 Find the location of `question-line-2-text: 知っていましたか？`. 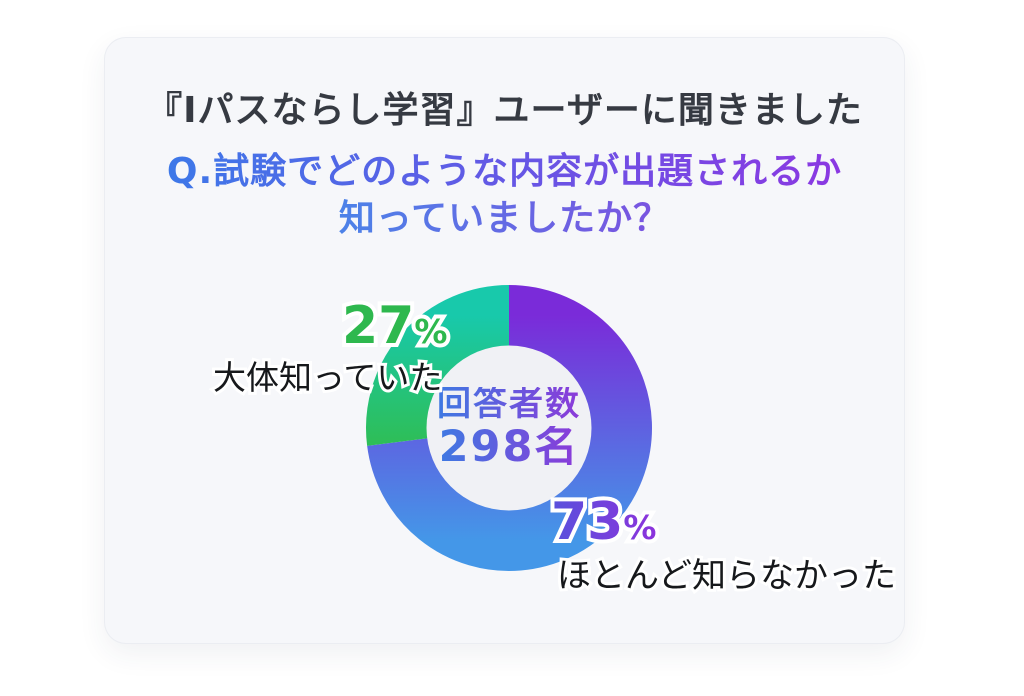

question-line-2-text: 知っていましたか？ is located at coordinates (504, 218).